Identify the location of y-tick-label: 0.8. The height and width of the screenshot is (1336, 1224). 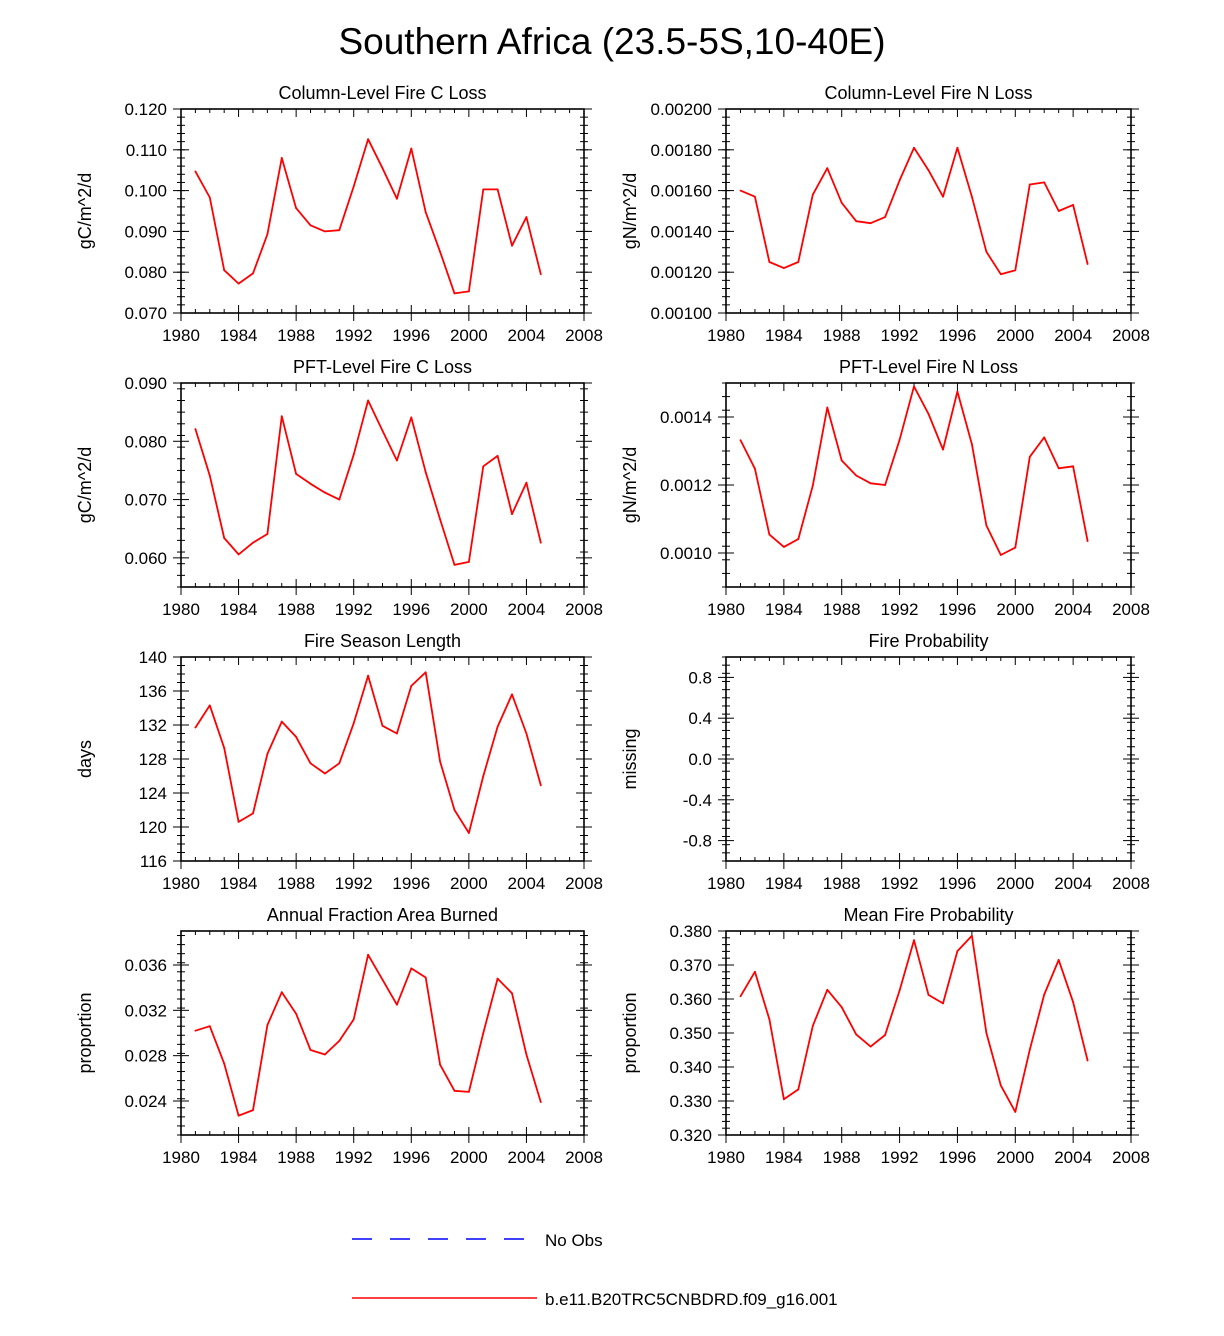
(700, 677).